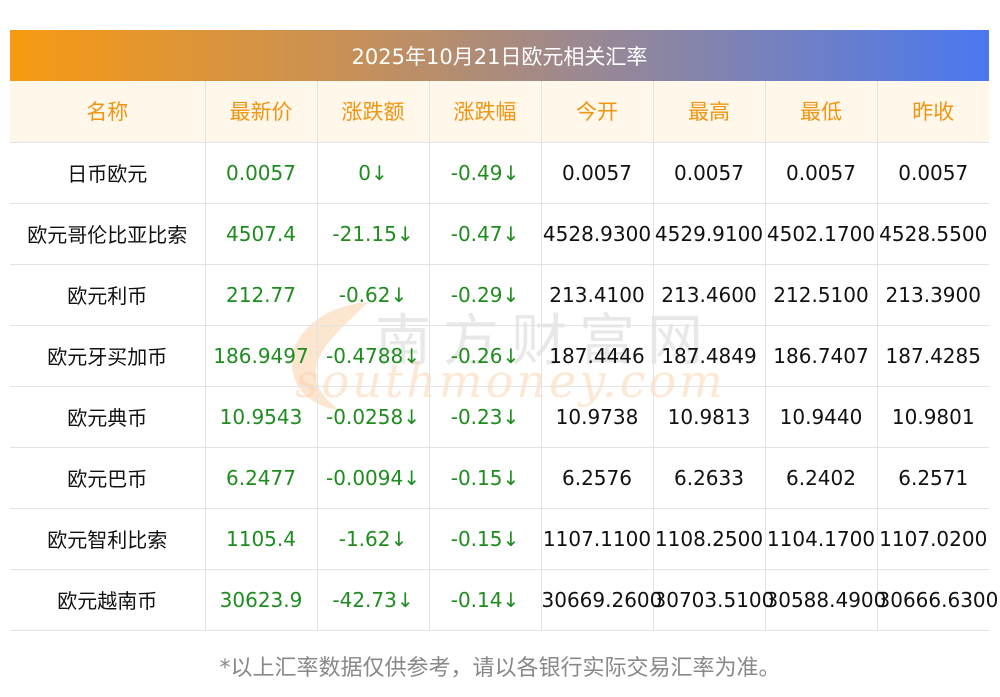 The image size is (1000, 697). Describe the element at coordinates (821, 173) in the screenshot. I see `cell-low: 0.0057` at that location.